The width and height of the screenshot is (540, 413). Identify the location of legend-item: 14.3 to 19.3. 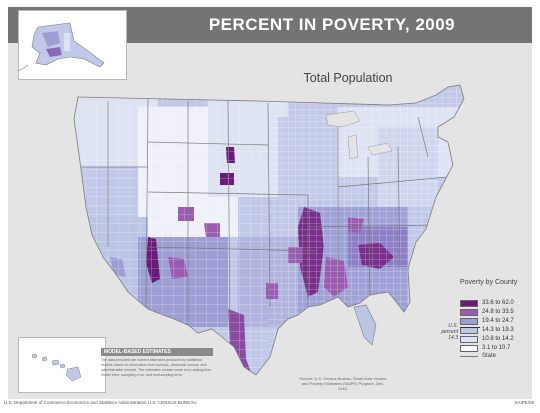
(496, 331).